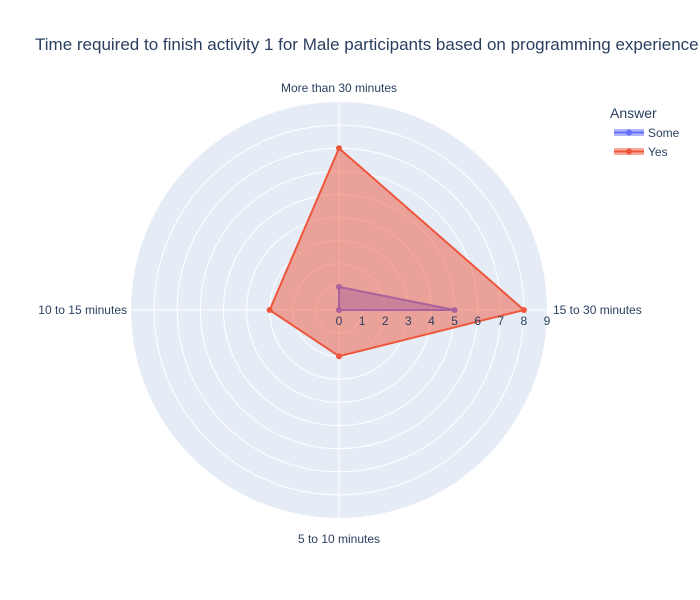 The image size is (700, 600). What do you see at coordinates (339, 88) in the screenshot?
I see `angular-label-more-than-30: More than 30 minutes` at bounding box center [339, 88].